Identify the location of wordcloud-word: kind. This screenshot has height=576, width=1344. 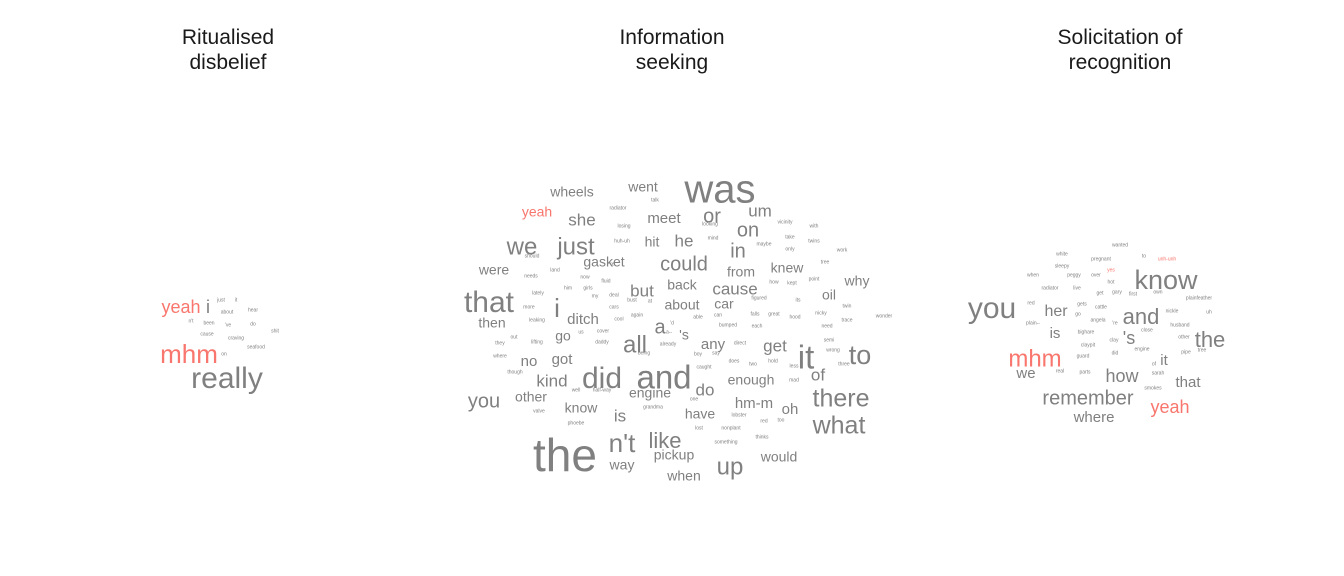
(551, 380).